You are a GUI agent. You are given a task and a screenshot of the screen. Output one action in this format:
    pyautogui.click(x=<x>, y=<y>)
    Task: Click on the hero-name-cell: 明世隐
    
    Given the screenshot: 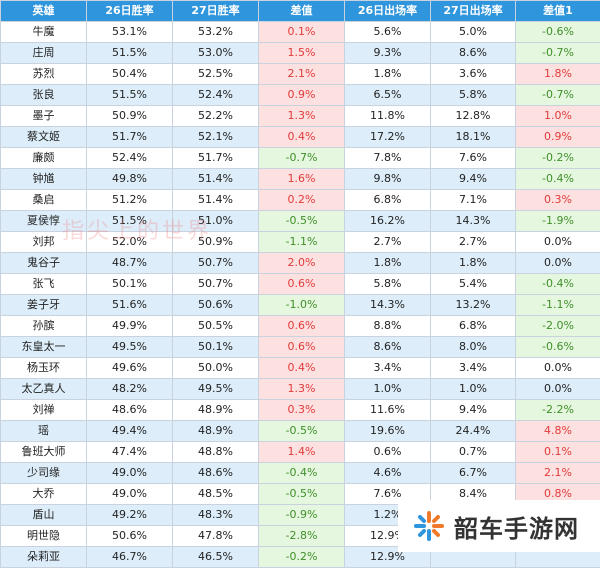 What is the action you would take?
    pyautogui.click(x=44, y=536)
    